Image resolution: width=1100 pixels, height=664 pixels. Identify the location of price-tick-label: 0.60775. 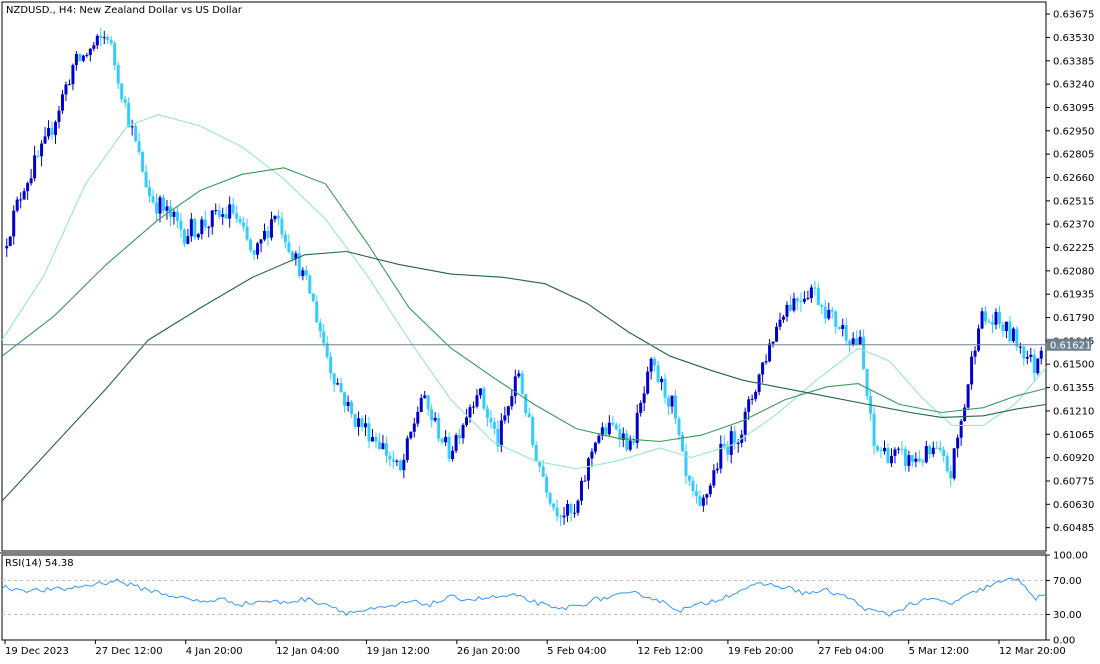
(1073, 481).